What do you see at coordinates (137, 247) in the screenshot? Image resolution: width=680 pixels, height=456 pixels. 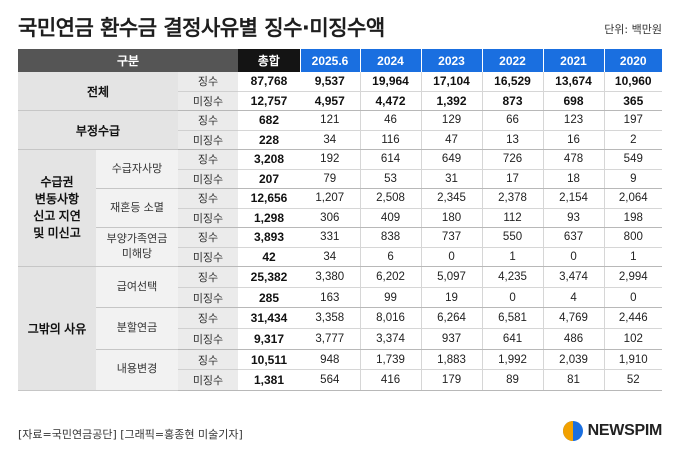 I see `sub-label-dependent: 부양가족연금 미해당` at bounding box center [137, 247].